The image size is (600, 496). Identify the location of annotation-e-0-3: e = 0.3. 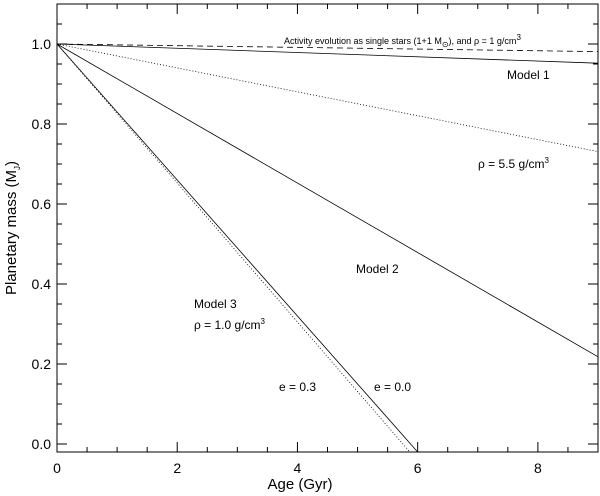
(297, 387).